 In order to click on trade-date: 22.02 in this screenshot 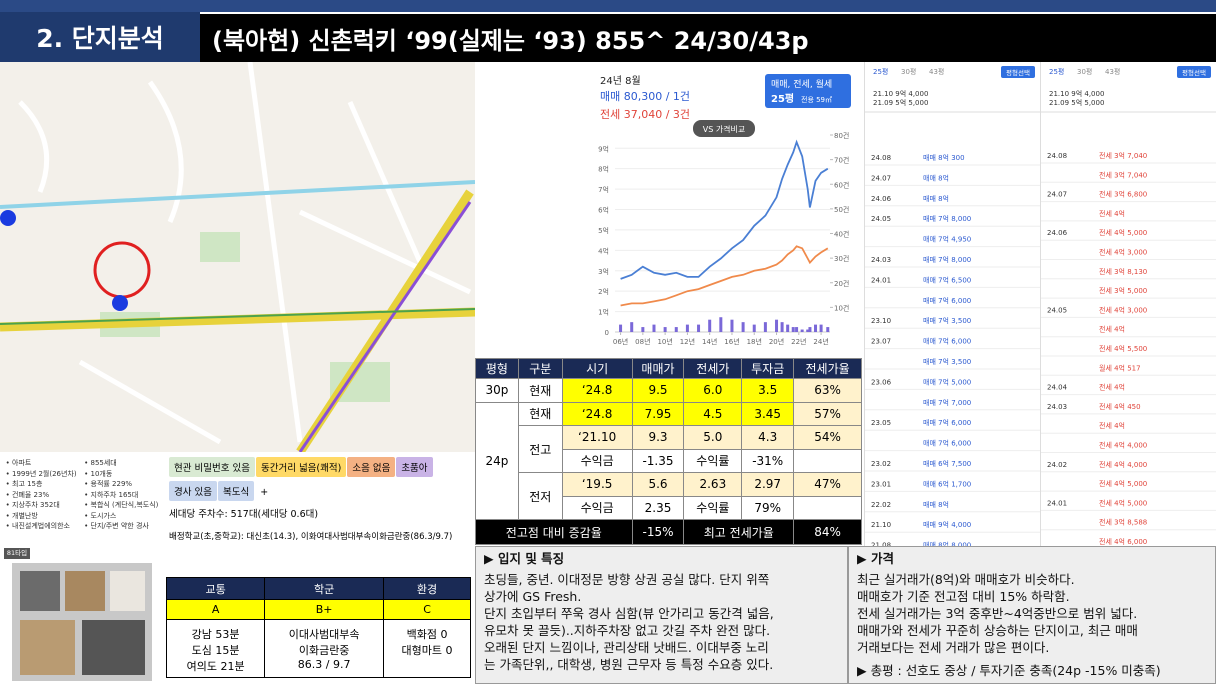, I will do `click(881, 505)`.